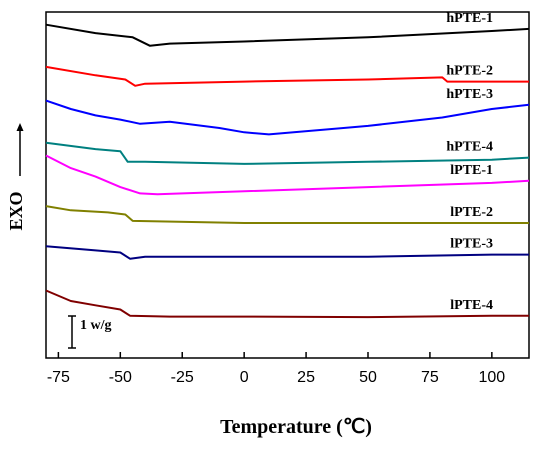  What do you see at coordinates (306, 377) in the screenshot?
I see `x-tick-label: 25` at bounding box center [306, 377].